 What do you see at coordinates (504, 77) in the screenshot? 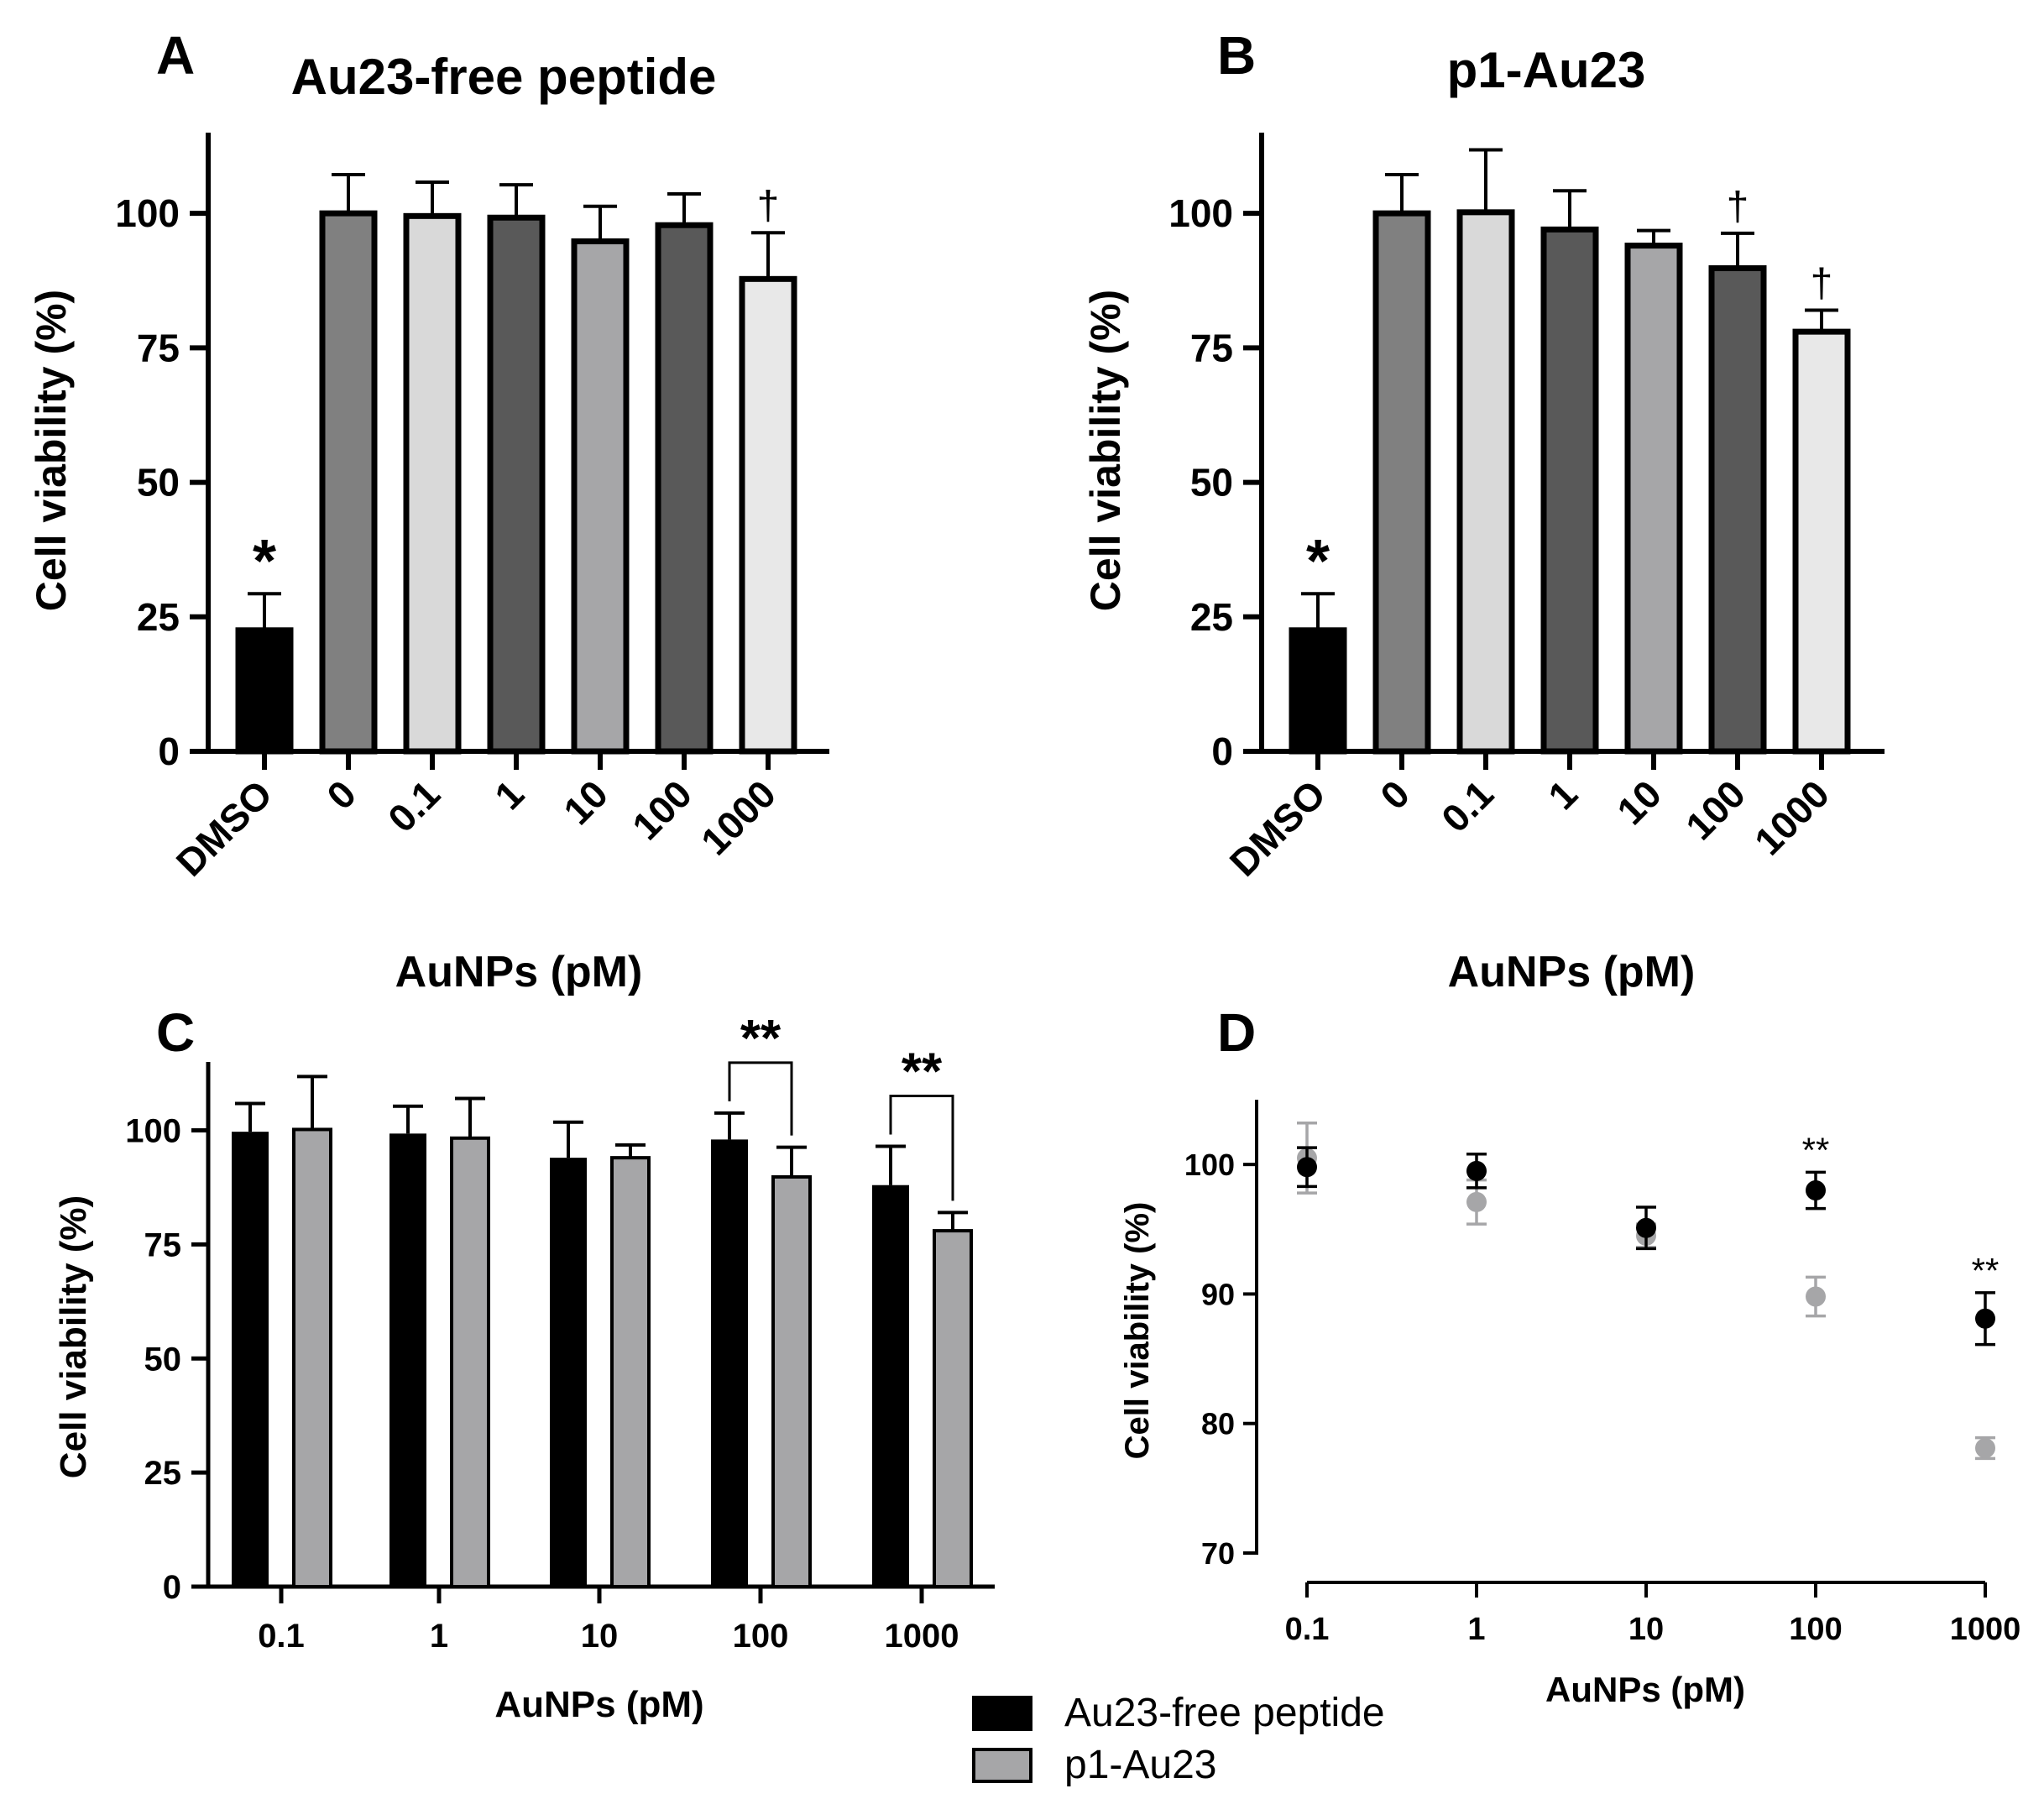
I see `chart-title: Au23-free peptide` at bounding box center [504, 77].